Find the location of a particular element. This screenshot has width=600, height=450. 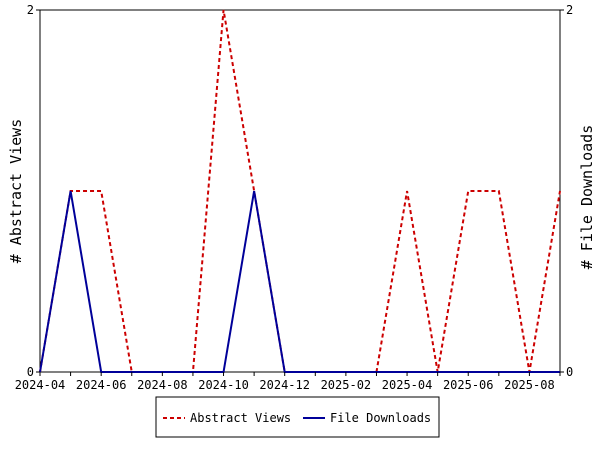

y-axis-label-left: # Abstract Views is located at coordinates (16, 191).